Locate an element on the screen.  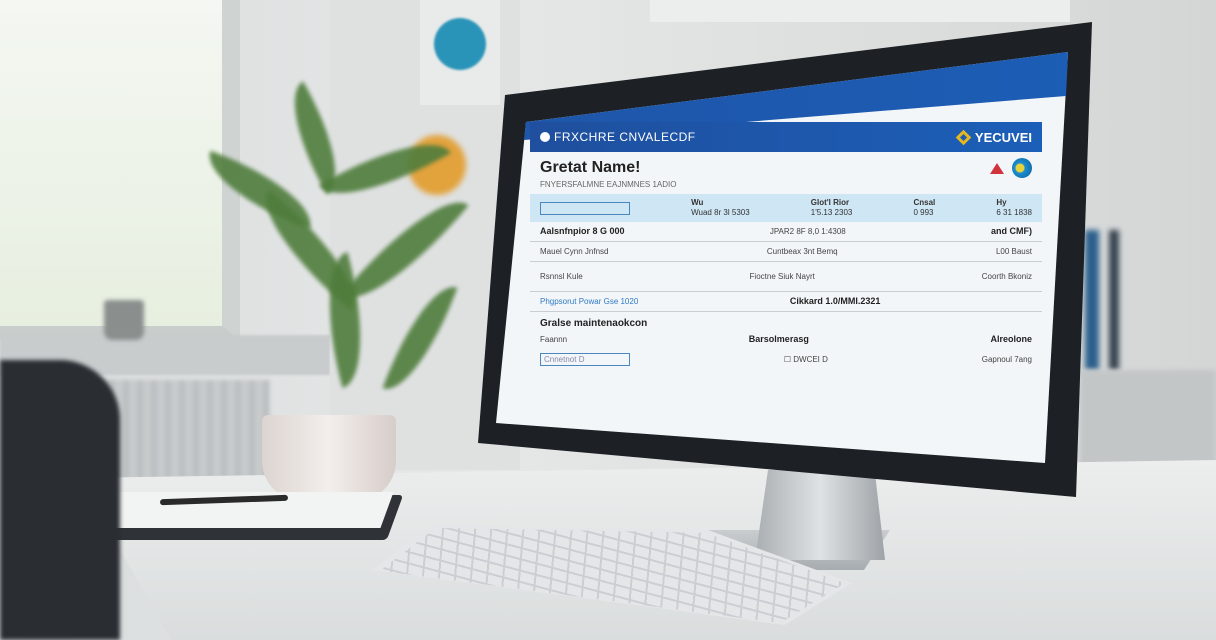
form-row: Cnnetnot D ☐ DWCEI D Gapnoul 7ang is located at coordinates (786, 359).